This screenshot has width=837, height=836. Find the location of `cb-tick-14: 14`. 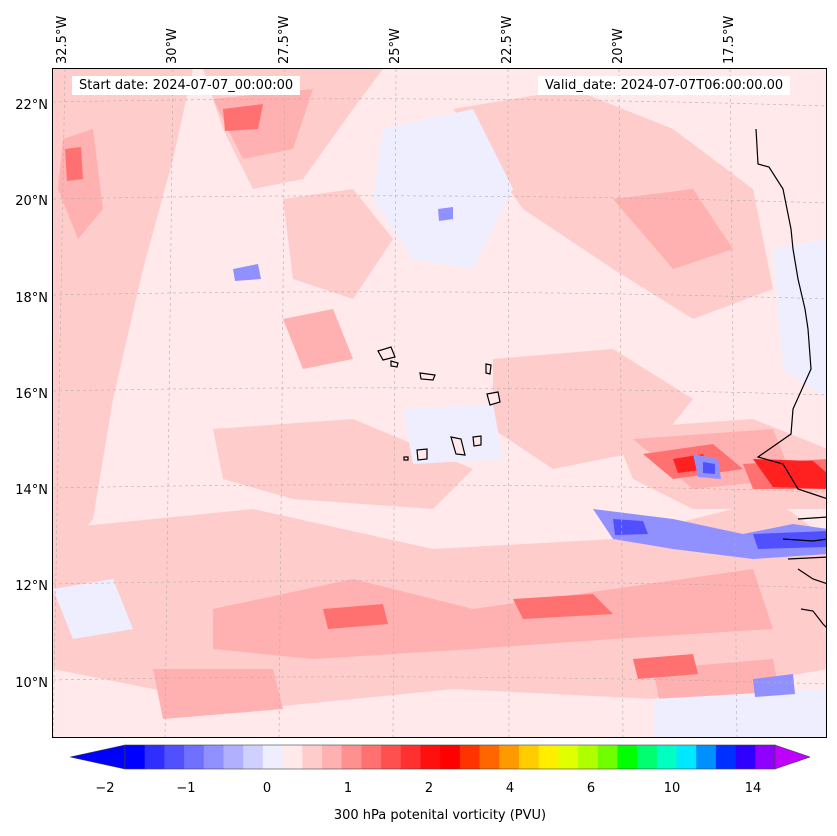

cb-tick-14: 14 is located at coordinates (753, 788).